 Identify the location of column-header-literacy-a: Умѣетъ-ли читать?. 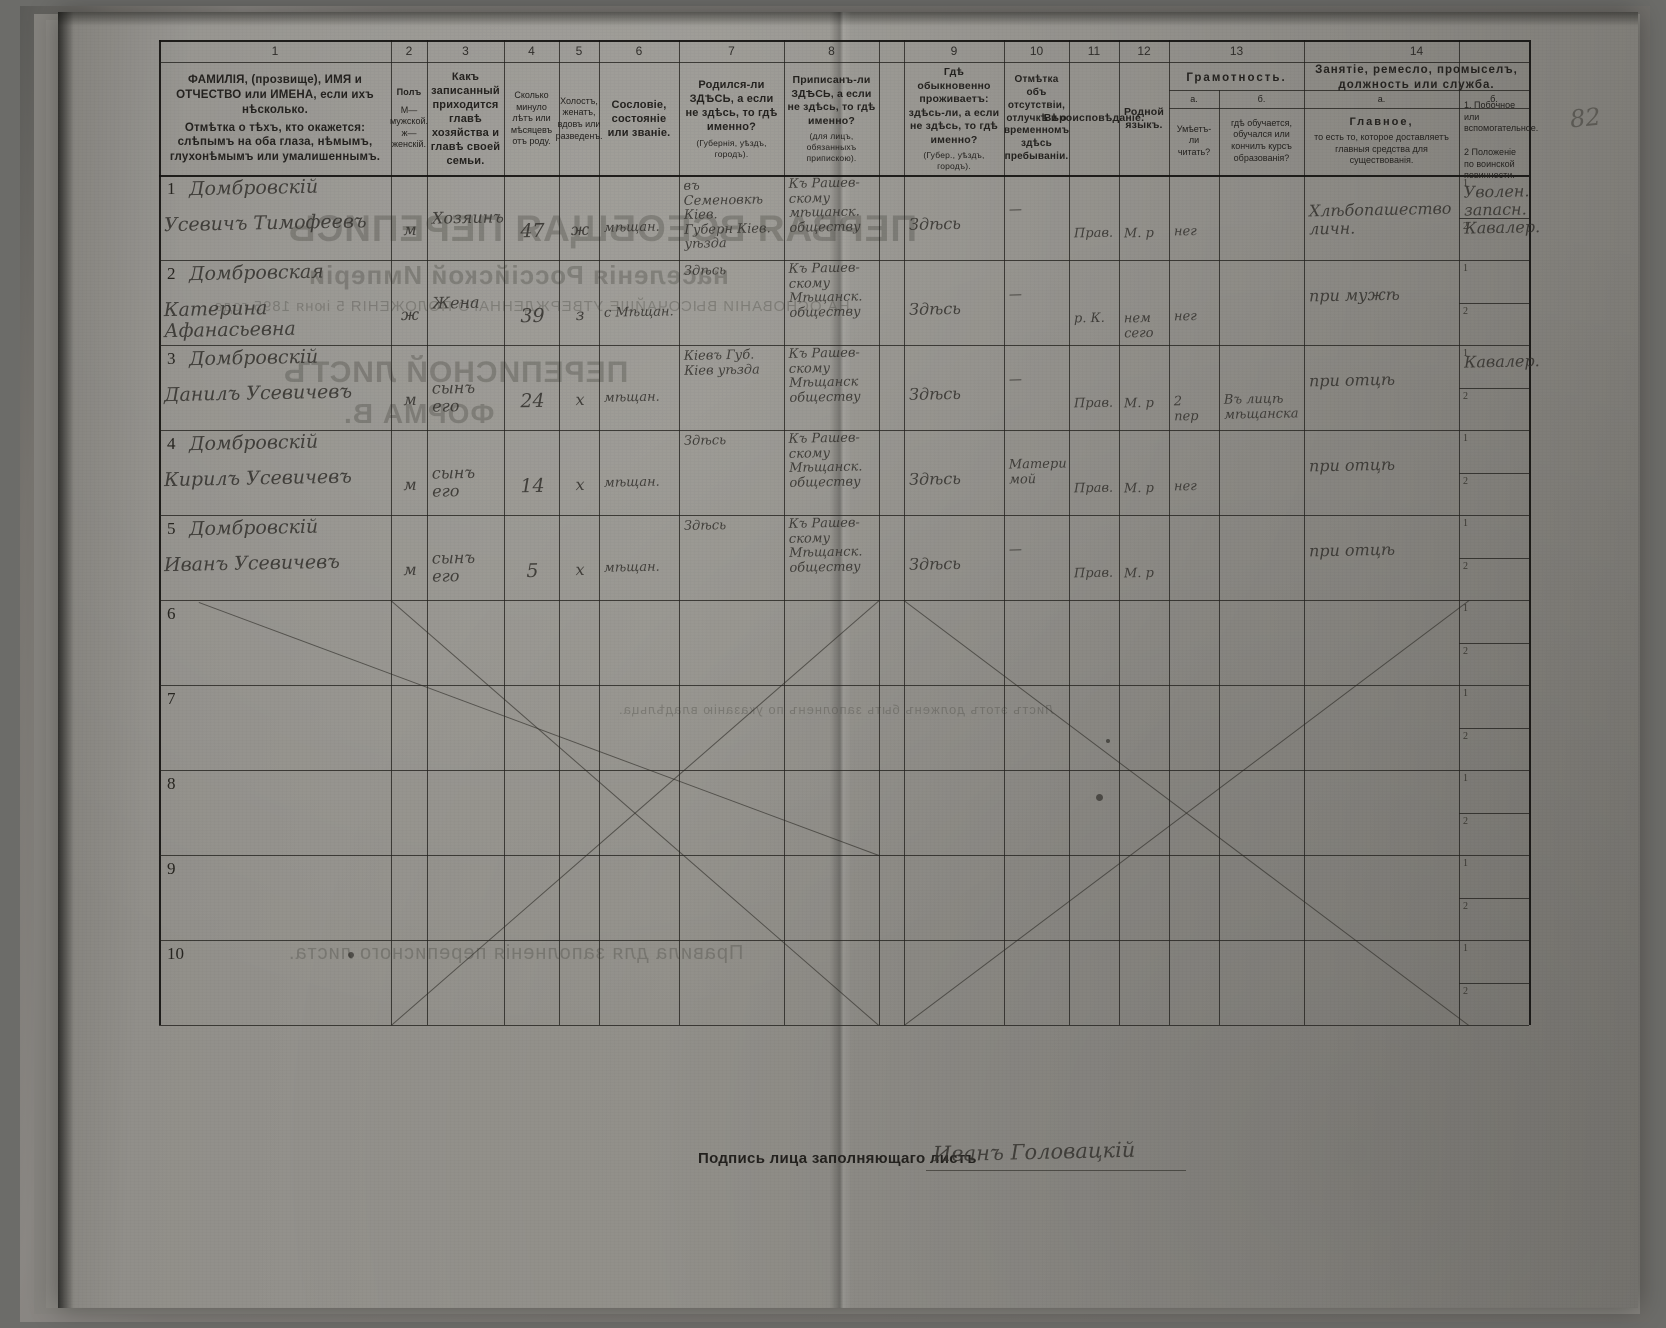
(1194, 140).